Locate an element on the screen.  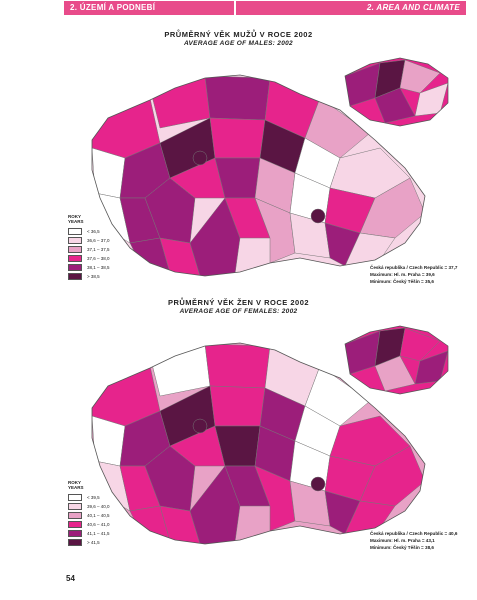
map2-subtitle: AVERAGE AGE OF FEMALES: 2002 is located at coordinates (238, 311).